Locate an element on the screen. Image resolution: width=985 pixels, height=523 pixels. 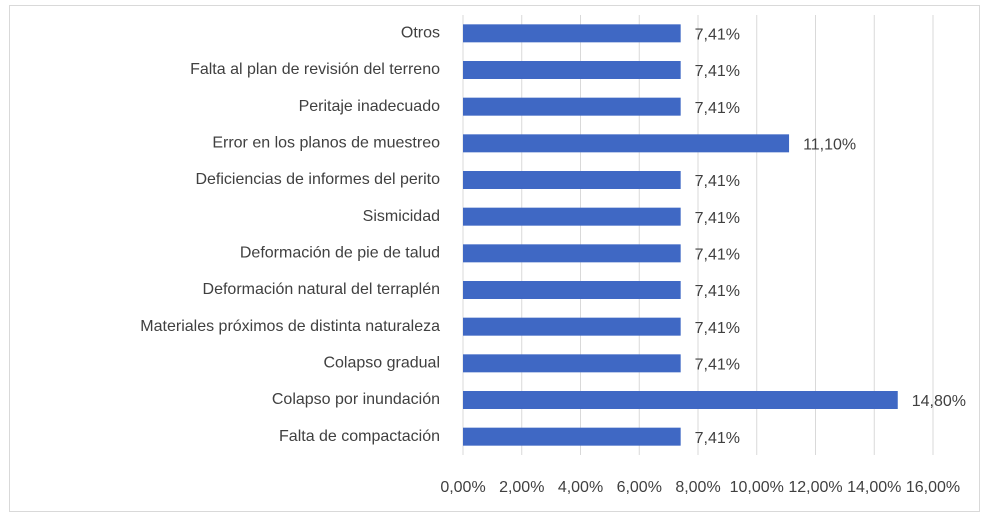
y-tick-label: Otros is located at coordinates (420, 33).